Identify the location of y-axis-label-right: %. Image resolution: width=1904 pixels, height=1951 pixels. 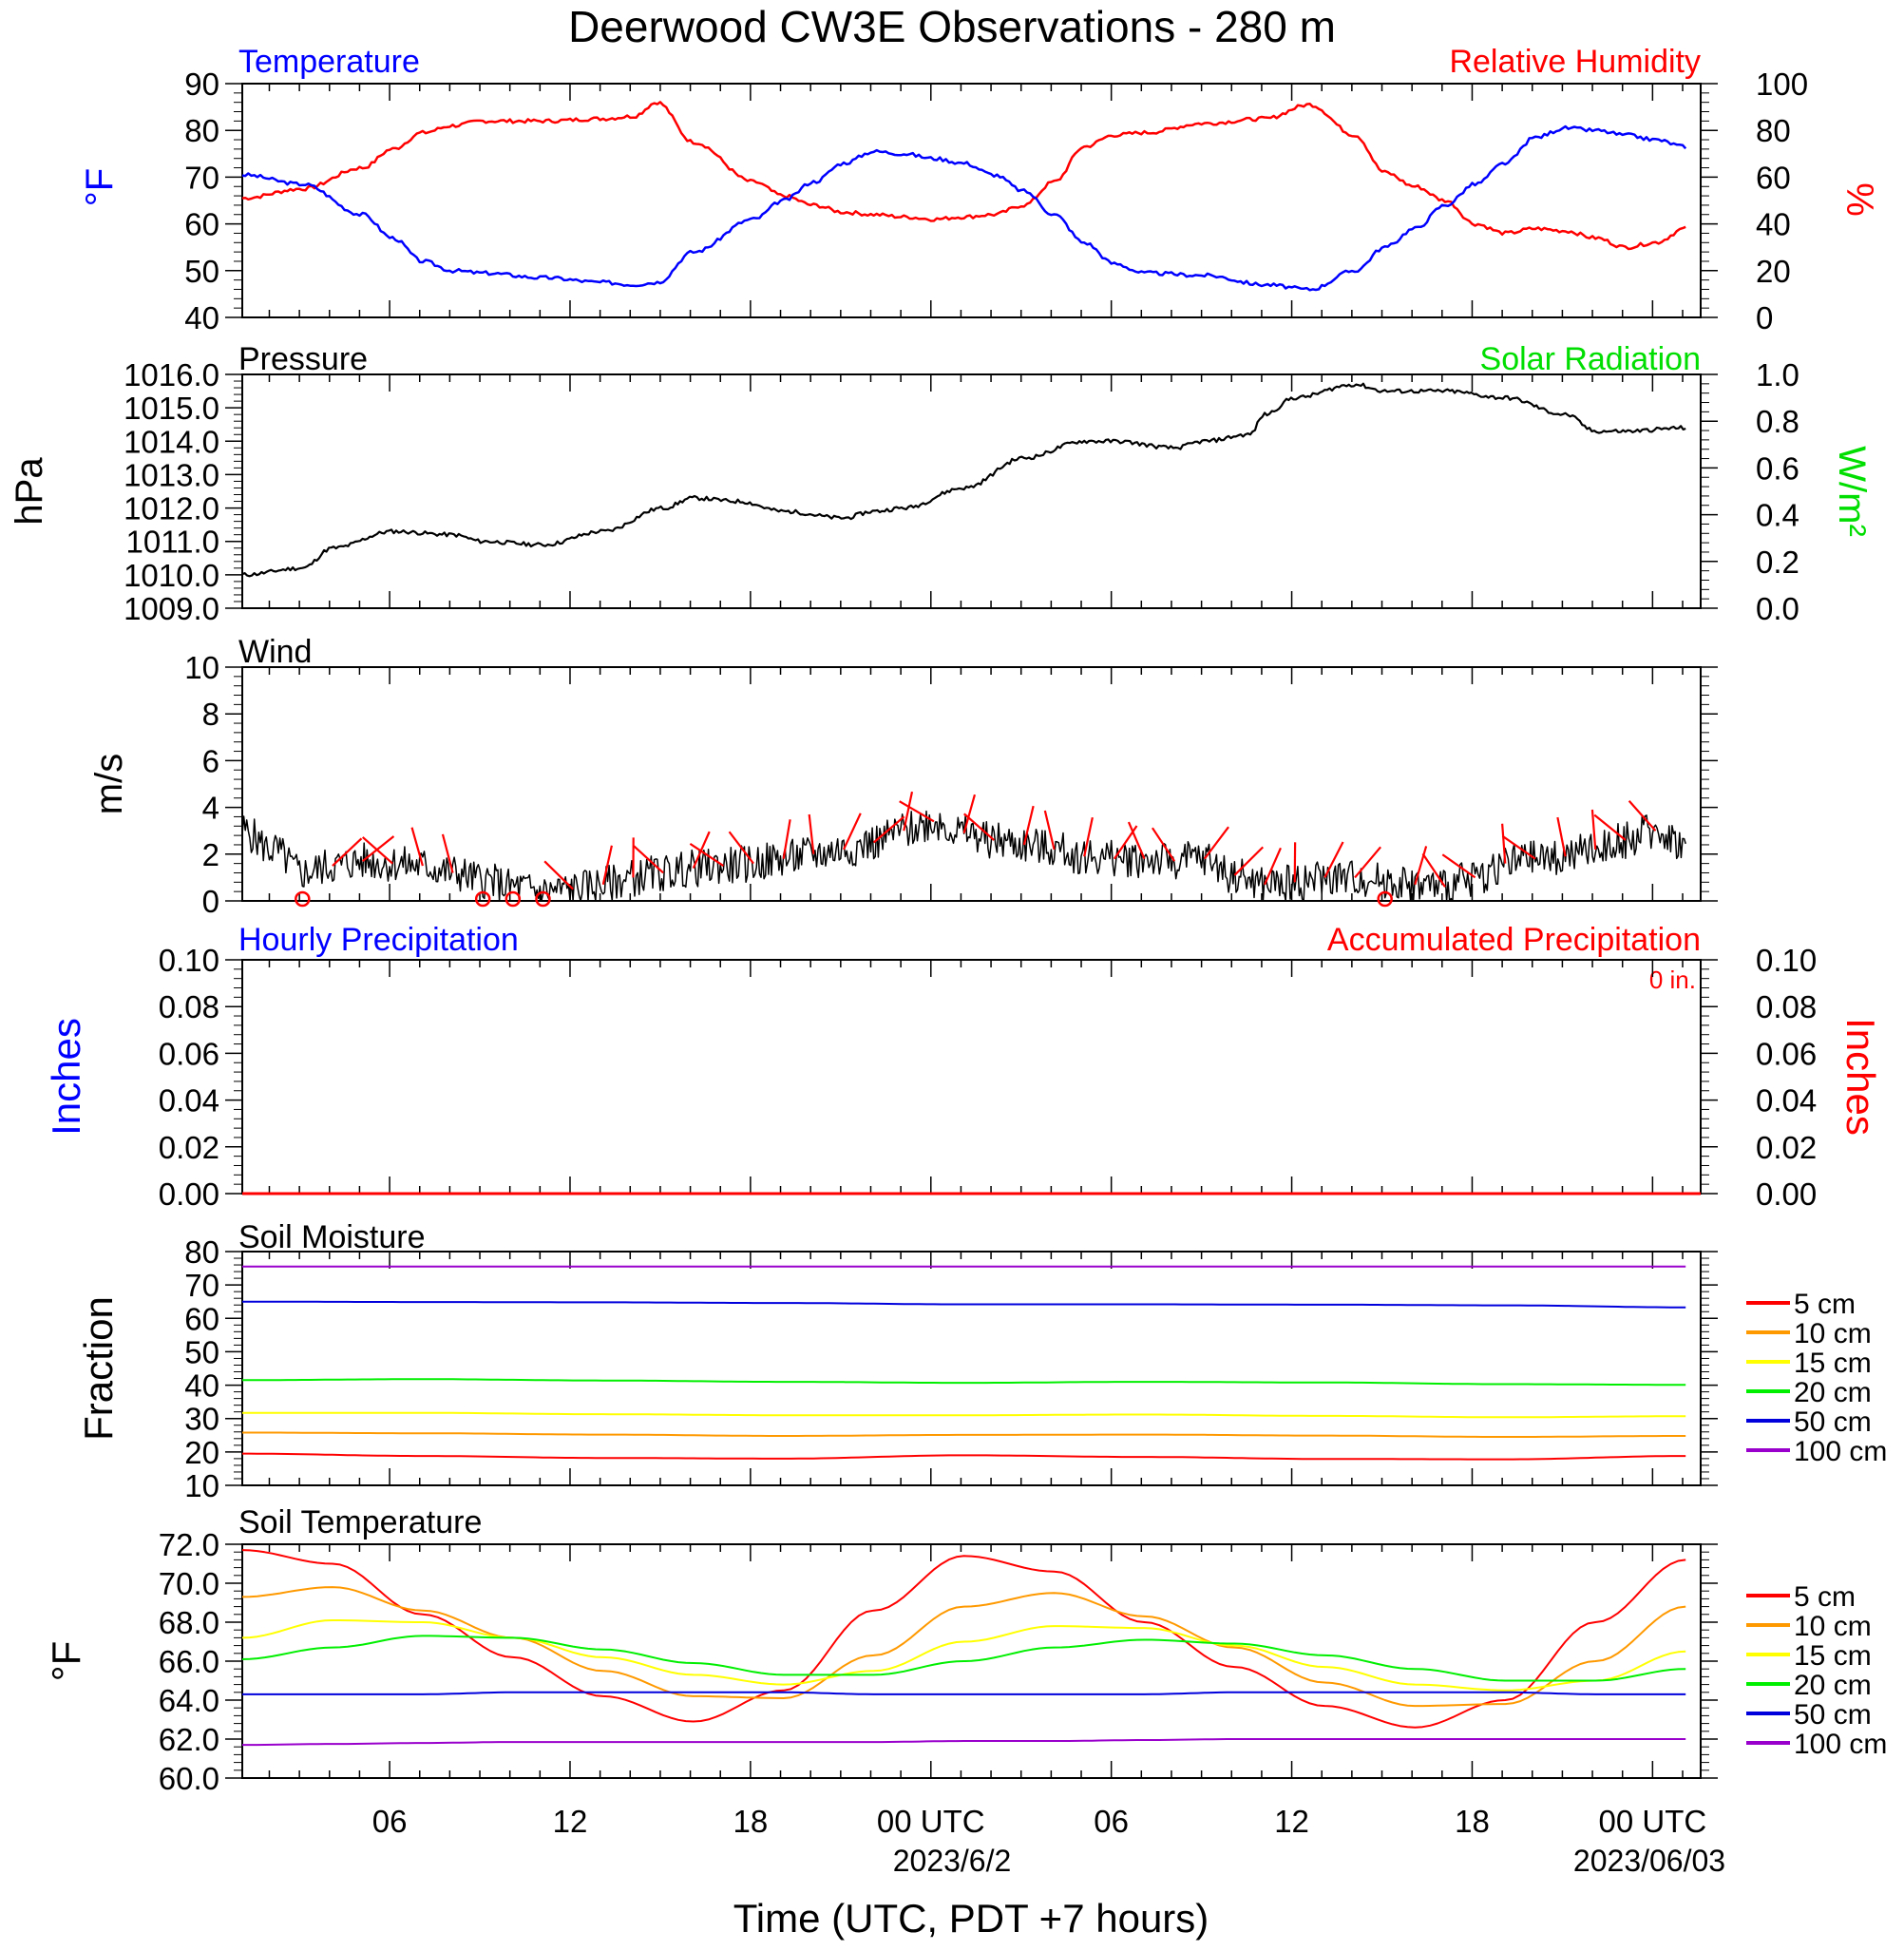
(1859, 199).